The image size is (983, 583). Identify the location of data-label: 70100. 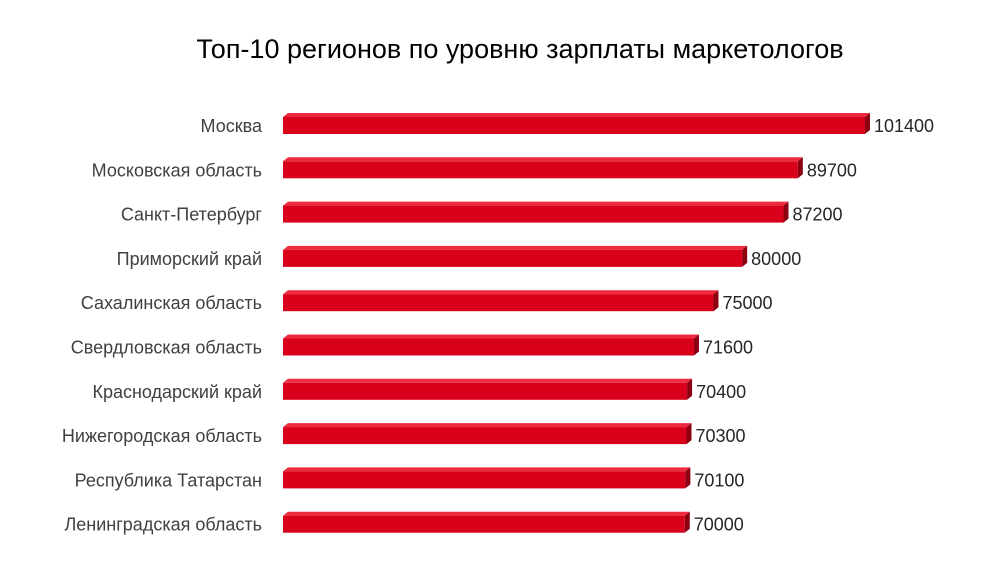
(719, 480).